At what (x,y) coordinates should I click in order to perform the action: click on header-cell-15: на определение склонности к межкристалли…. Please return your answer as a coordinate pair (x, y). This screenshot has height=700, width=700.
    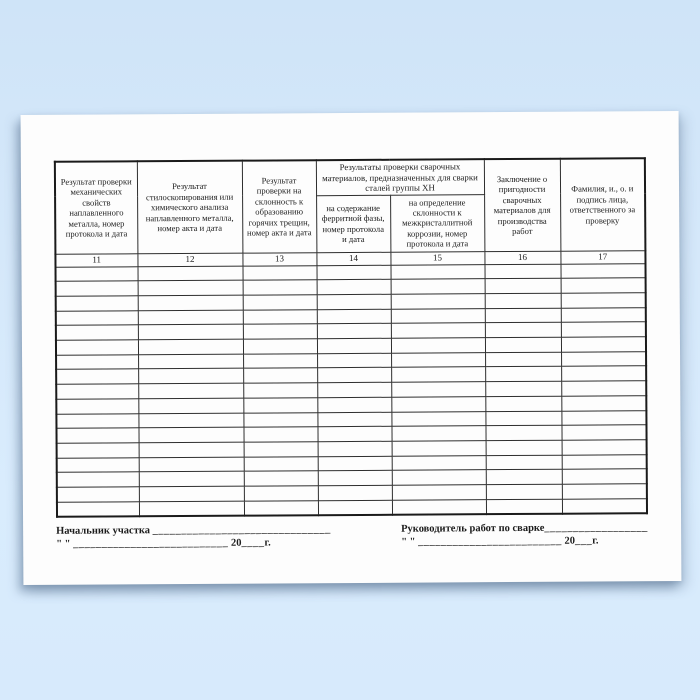
    Looking at the image, I should click on (437, 223).